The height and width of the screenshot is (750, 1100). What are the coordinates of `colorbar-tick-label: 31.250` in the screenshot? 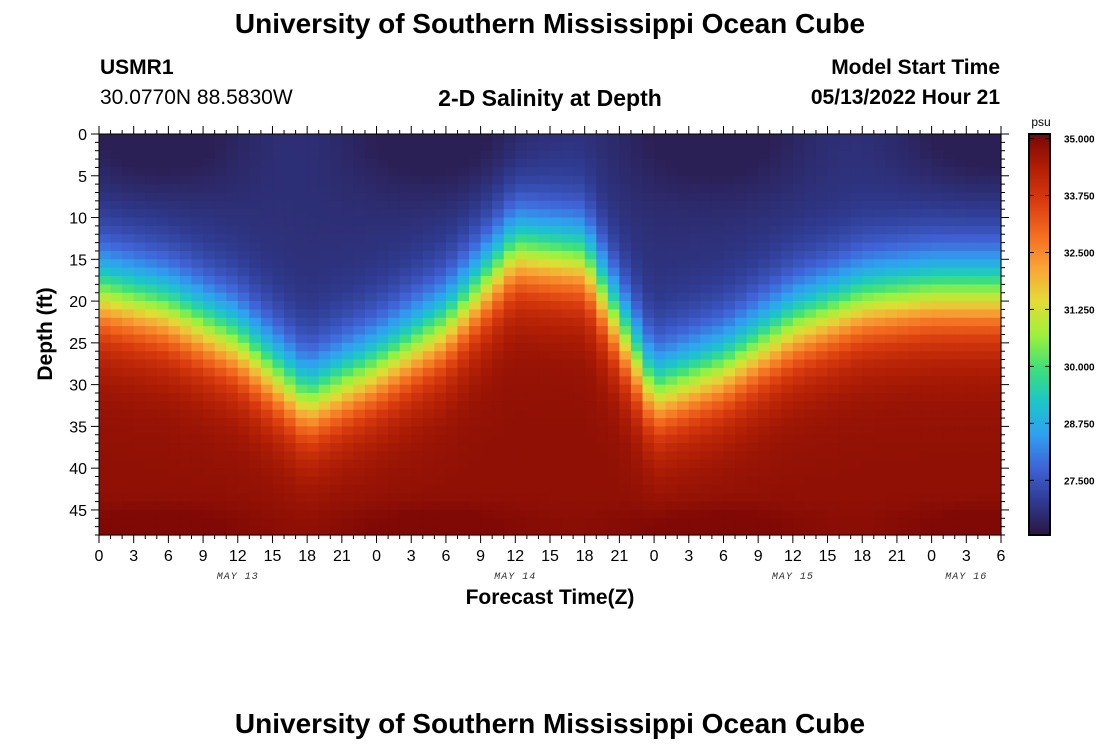 It's located at (1079, 310).